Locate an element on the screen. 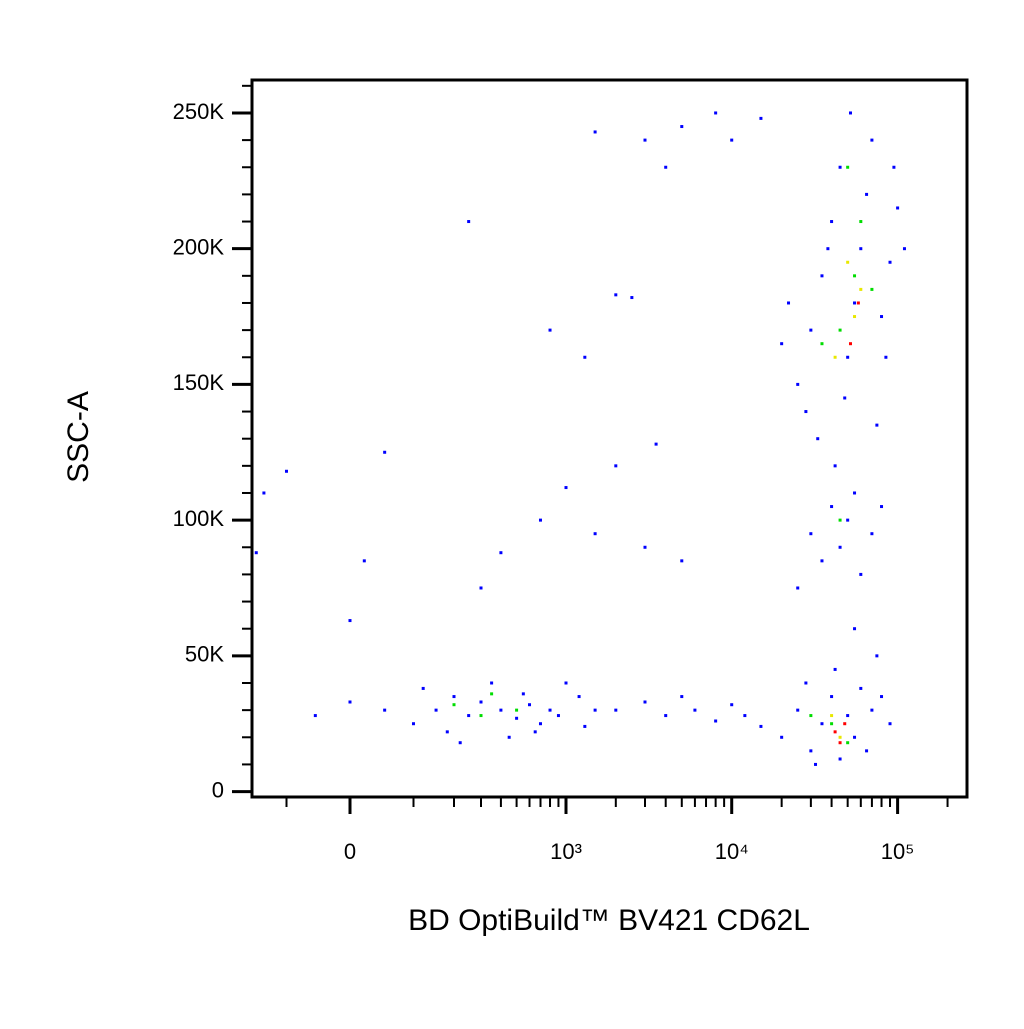 The width and height of the screenshot is (1024, 1029). y-tick-label: 150K is located at coordinates (199, 382).